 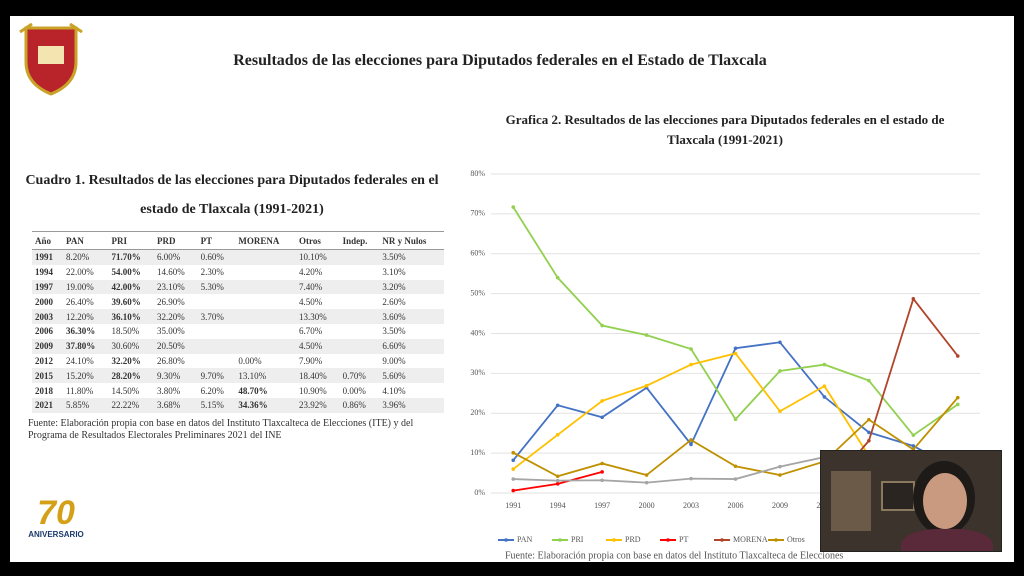 What do you see at coordinates (44, 301) in the screenshot?
I see `table-cell: 2000` at bounding box center [44, 301].